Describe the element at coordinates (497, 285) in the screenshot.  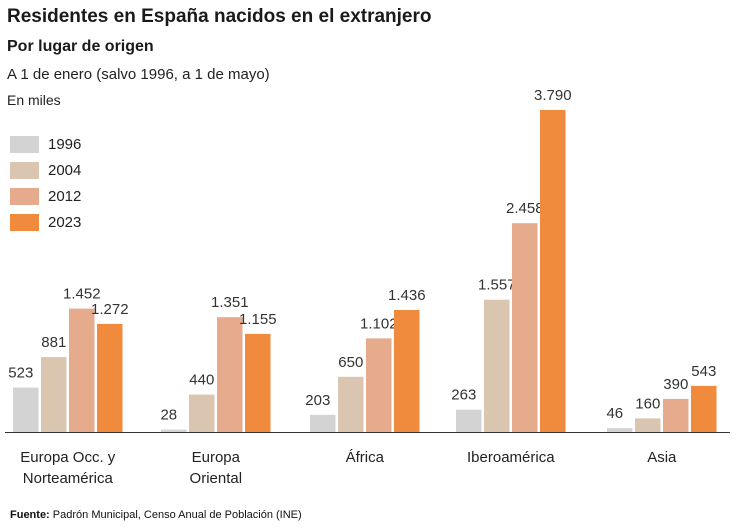
I see `data-label: 1.557` at that location.